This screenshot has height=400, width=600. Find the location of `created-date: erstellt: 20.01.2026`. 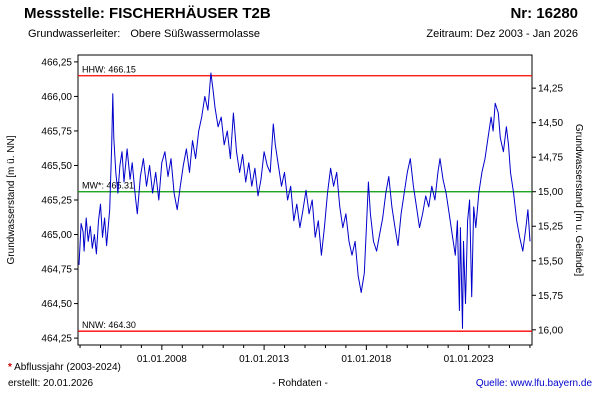

created-date: erstellt: 20.01.2026 is located at coordinates (51, 383).